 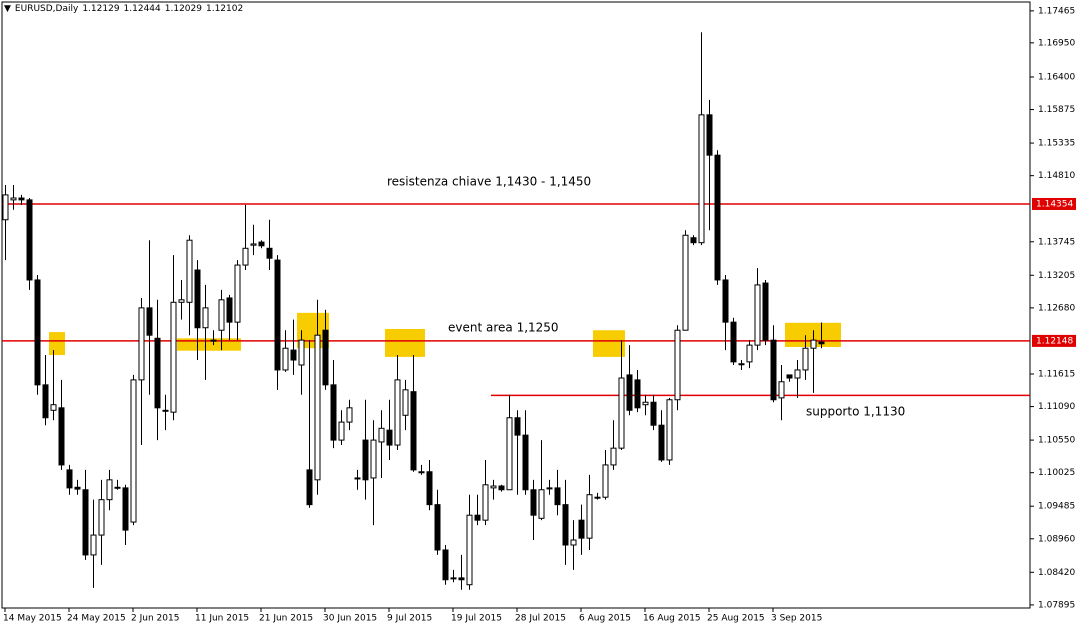 I want to click on y-tick-label: 1.13205, so click(x=1056, y=276).